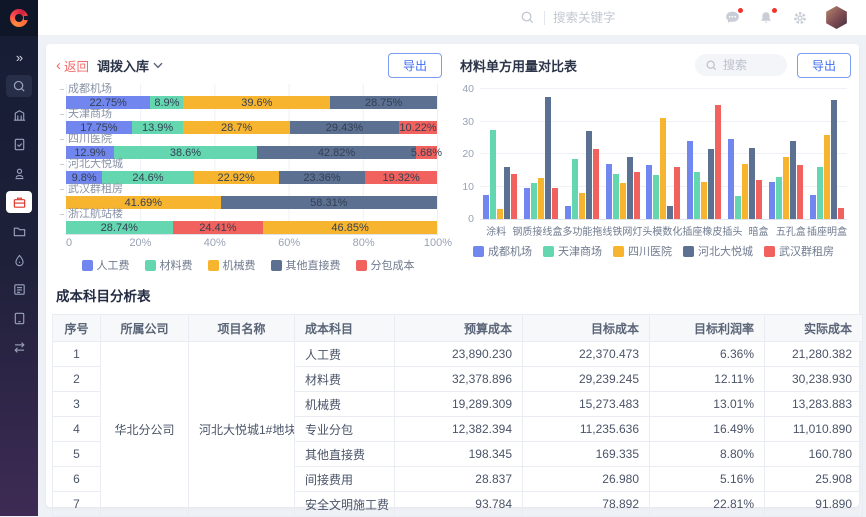  Describe the element at coordinates (322, 177) in the screenshot. I see `bar-segment: 23.36%` at that location.